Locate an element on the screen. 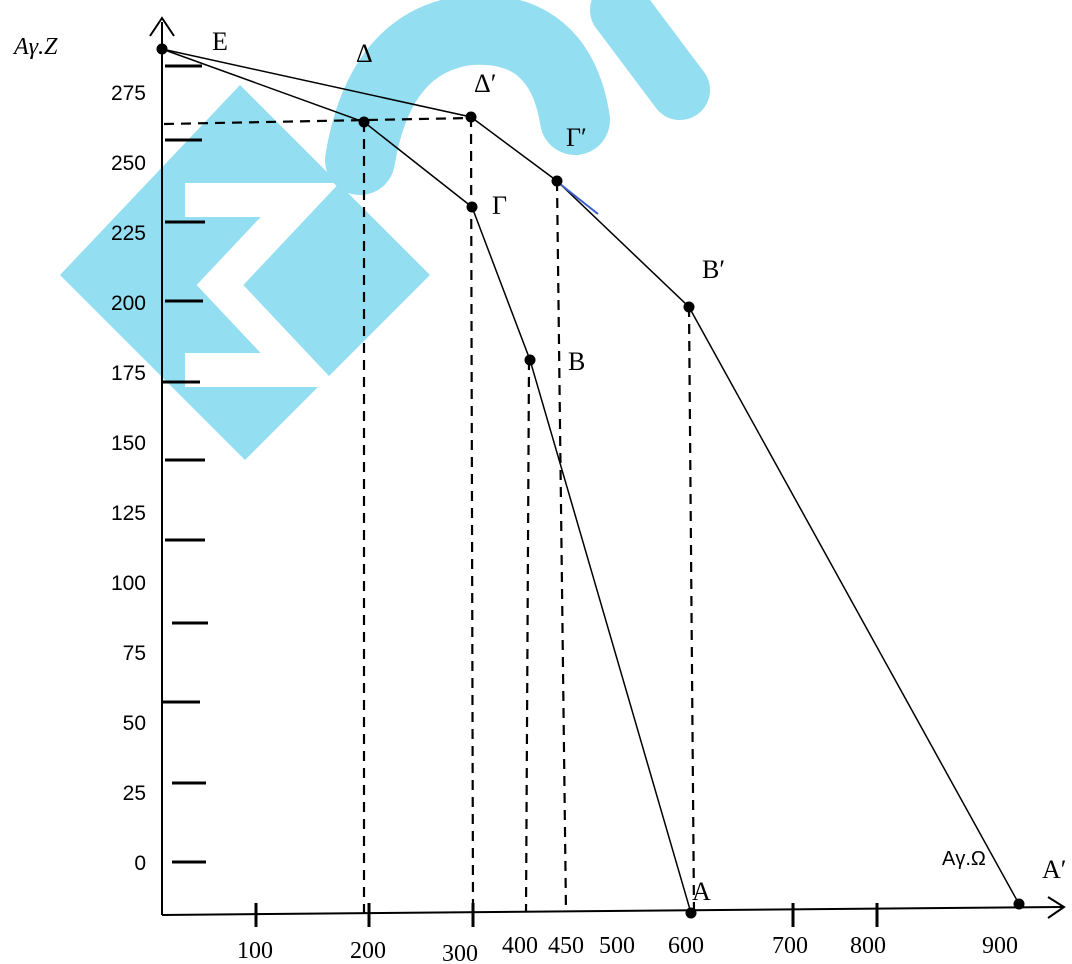  point-label: A′ is located at coordinates (1054, 869).